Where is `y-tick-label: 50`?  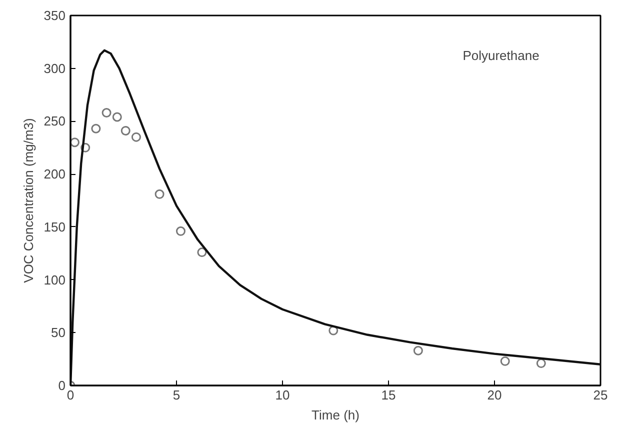 y-tick-label: 50 is located at coordinates (58, 332).